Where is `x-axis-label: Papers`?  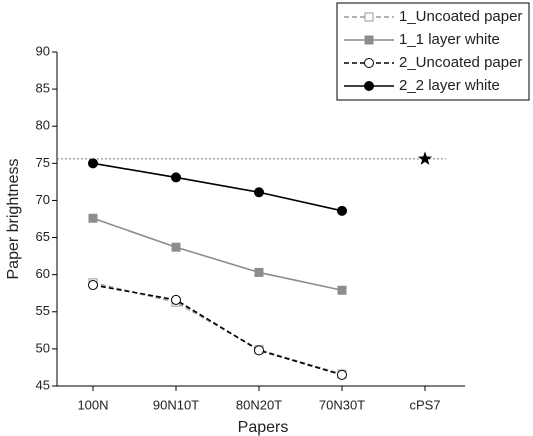 x-axis-label: Papers is located at coordinates (263, 427).